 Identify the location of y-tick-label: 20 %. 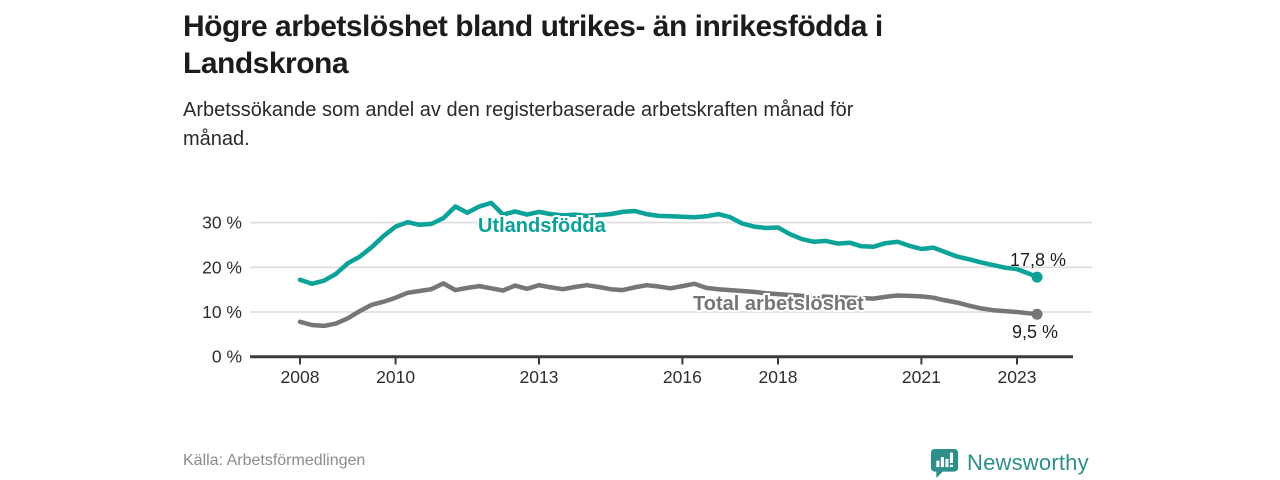
(222, 267).